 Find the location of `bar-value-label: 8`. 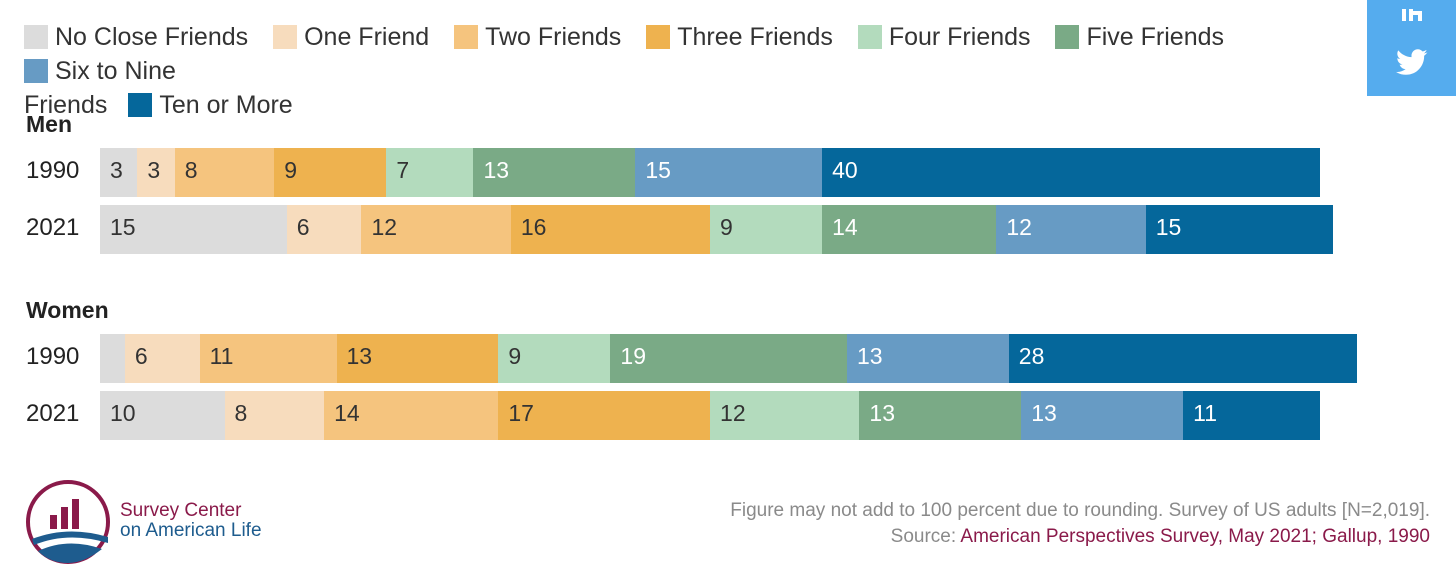

bar-value-label: 8 is located at coordinates (191, 170).